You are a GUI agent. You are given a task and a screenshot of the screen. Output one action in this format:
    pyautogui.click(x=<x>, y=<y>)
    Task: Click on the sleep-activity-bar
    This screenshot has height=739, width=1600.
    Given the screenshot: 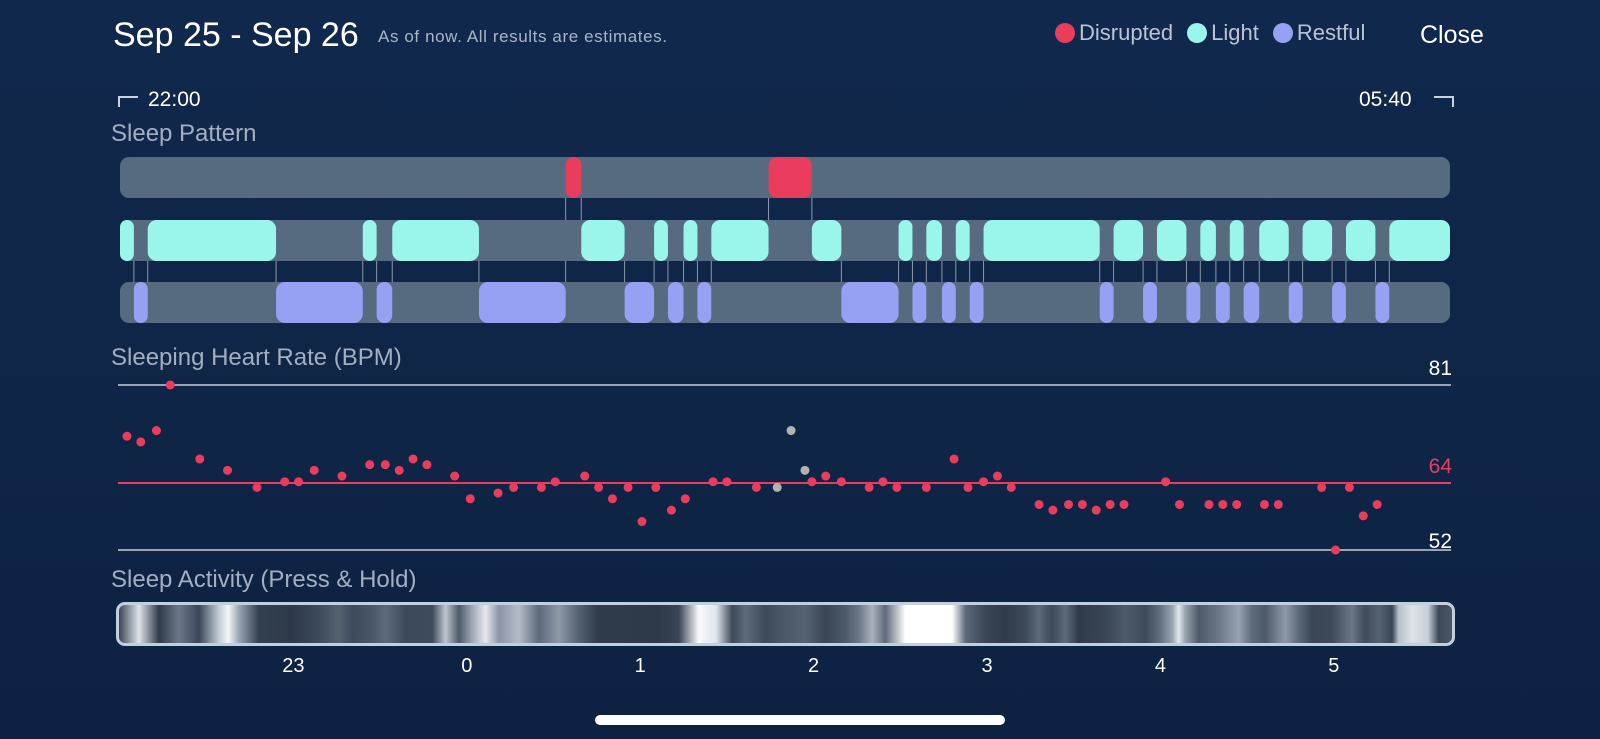 What is the action you would take?
    pyautogui.click(x=785, y=624)
    